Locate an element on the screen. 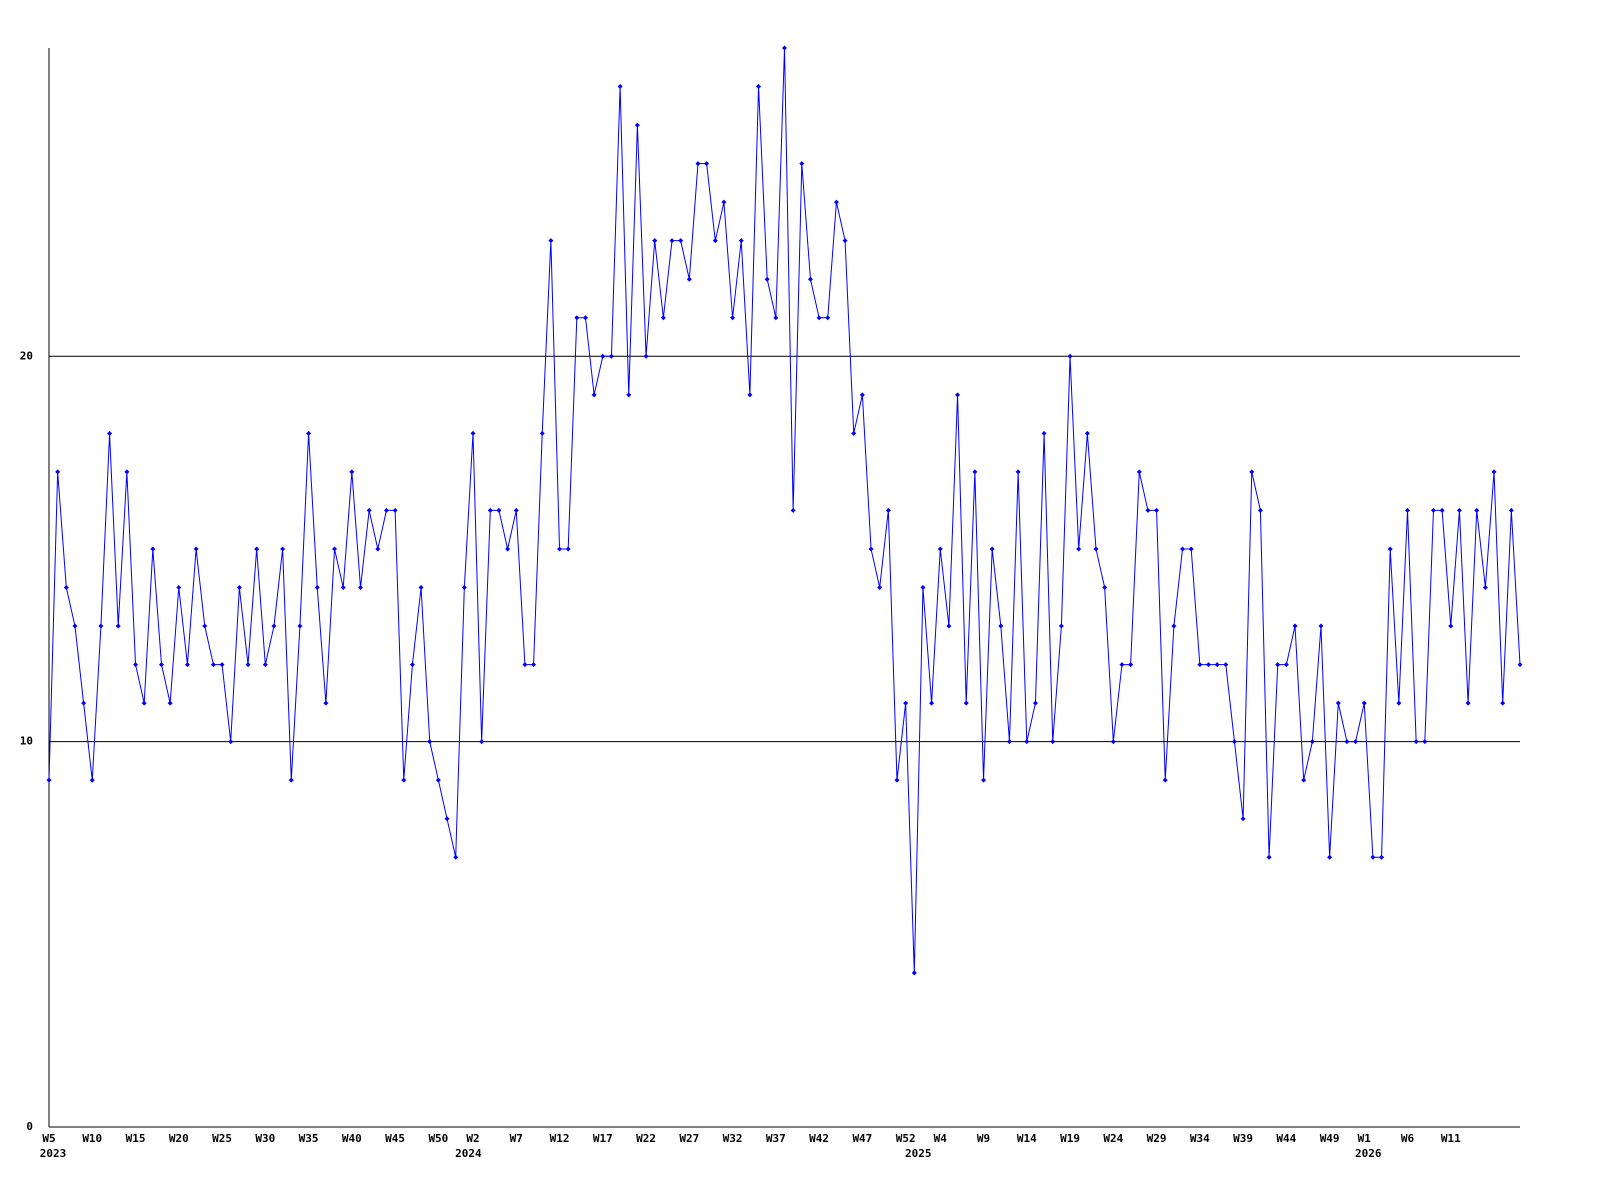 The image size is (1600, 1200). x-tick-label: W47 is located at coordinates (862, 1138).